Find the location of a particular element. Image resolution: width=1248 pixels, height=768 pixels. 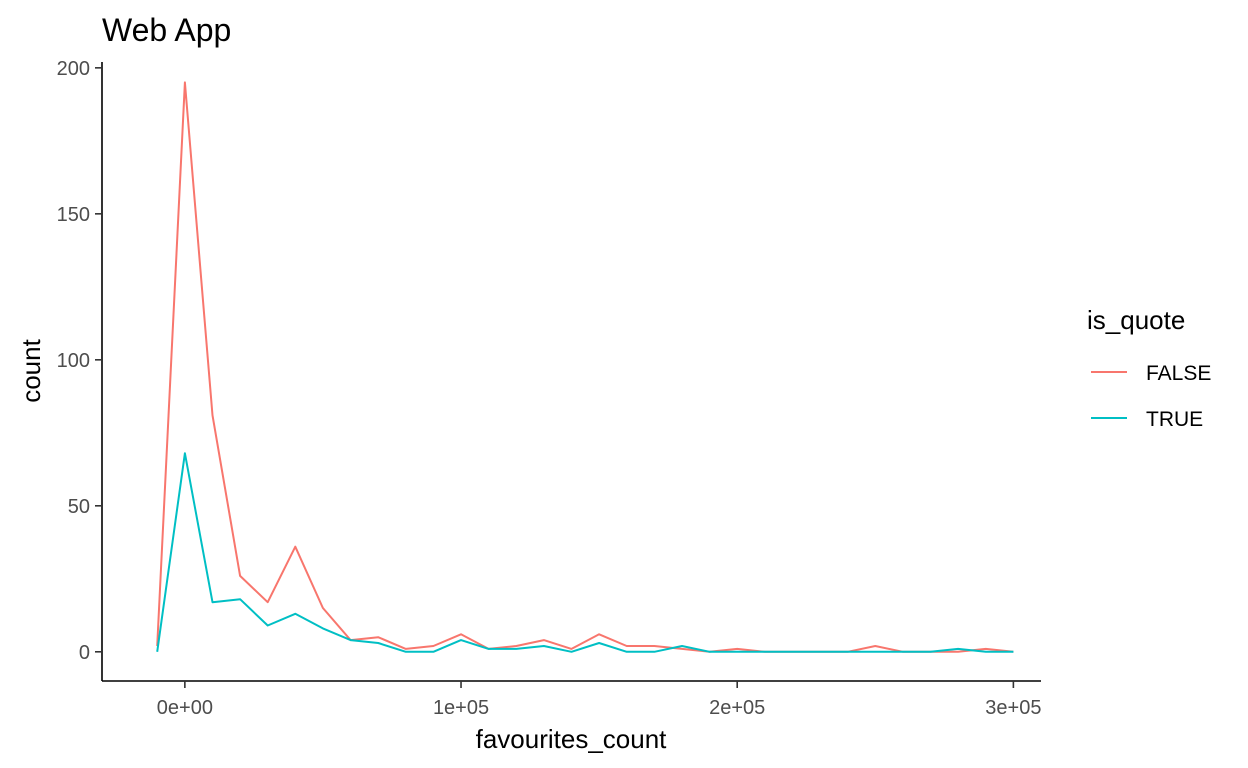

x-tick-label: 3e+05 is located at coordinates (1013, 708).